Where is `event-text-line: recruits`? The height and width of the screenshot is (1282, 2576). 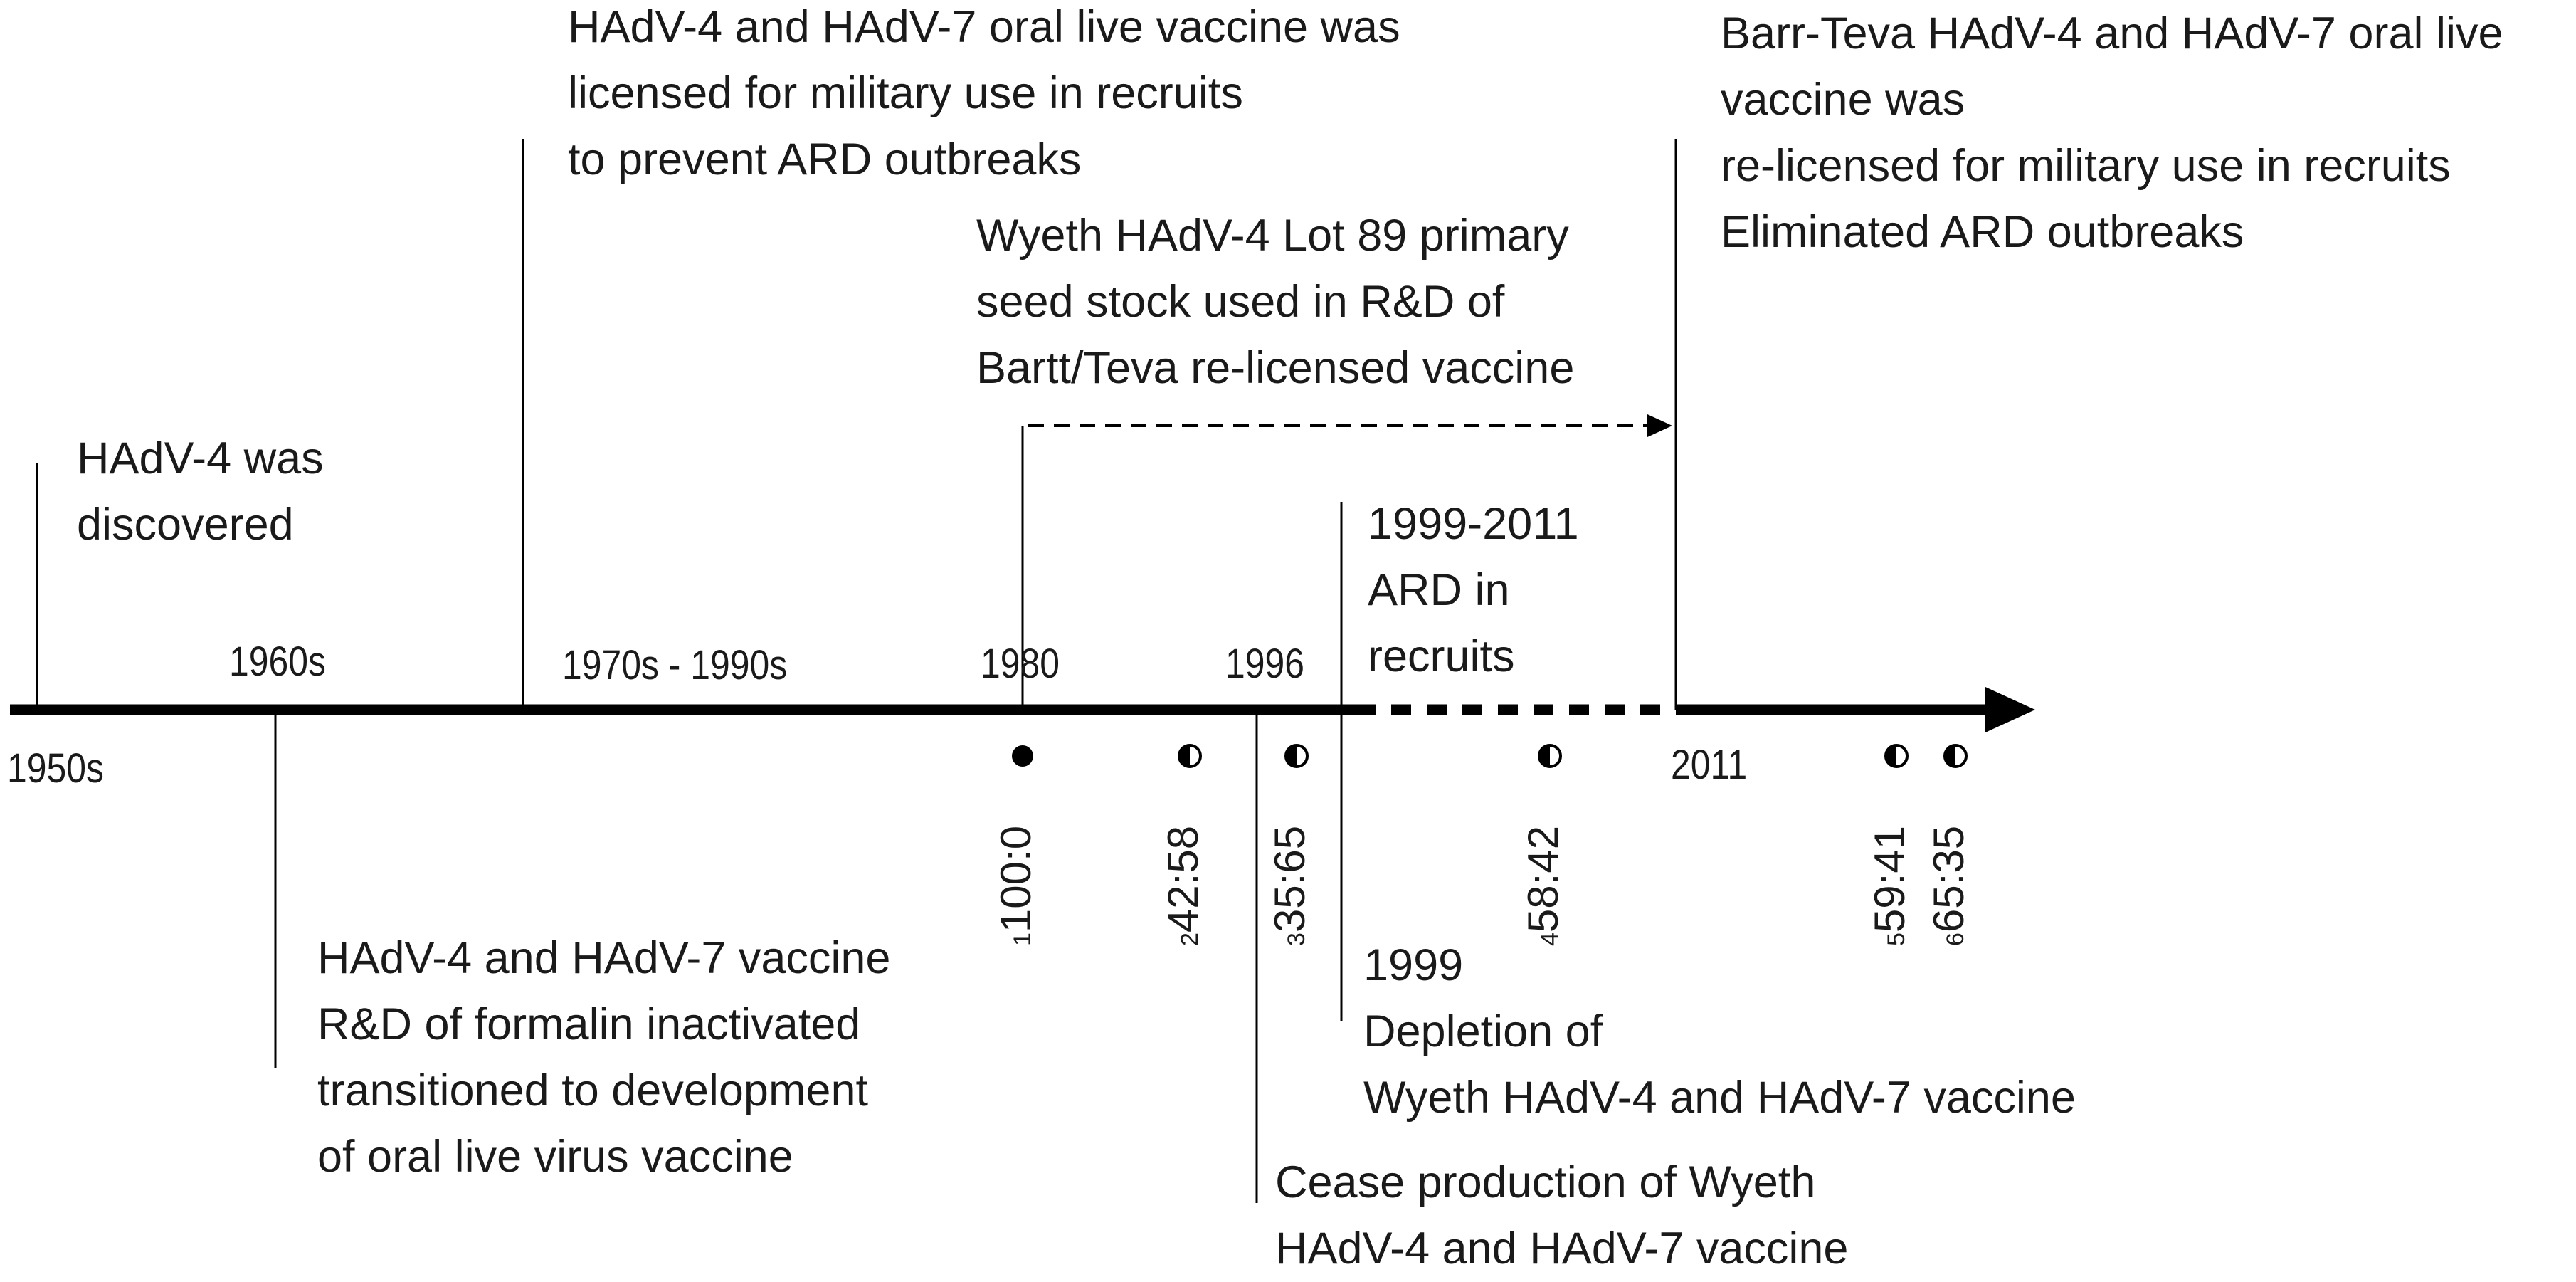
event-text-line: recruits is located at coordinates (1441, 656).